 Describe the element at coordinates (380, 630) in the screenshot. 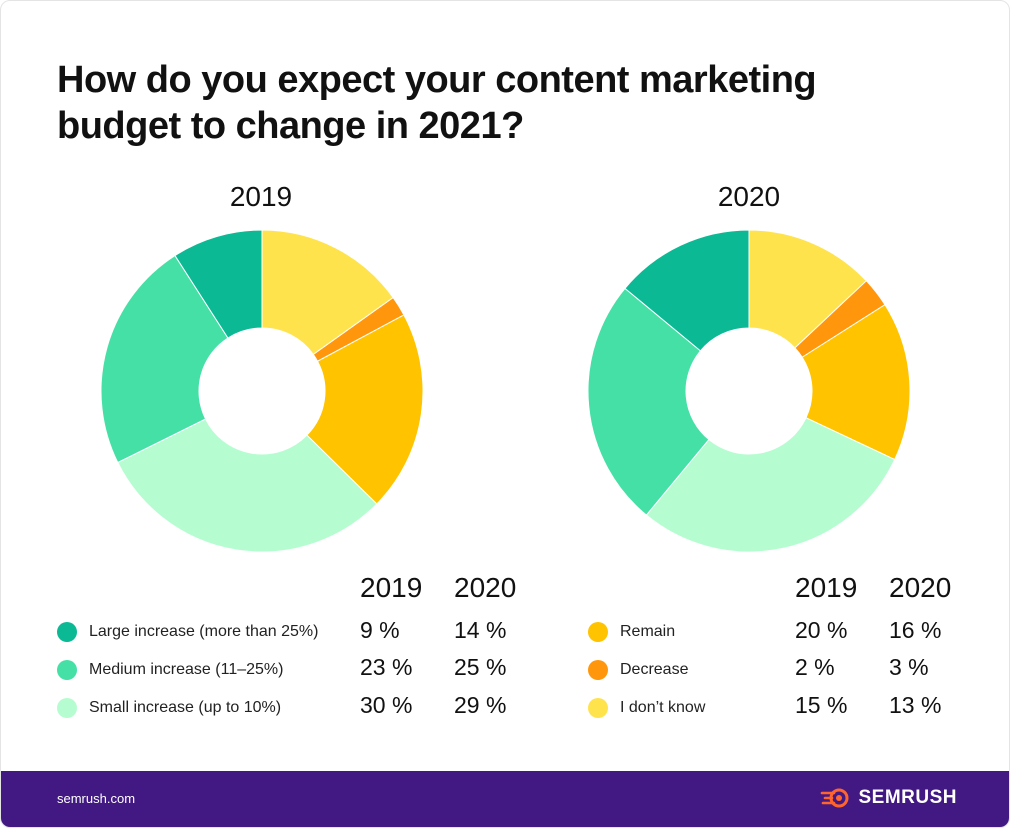

I see `legend-value-2019: 9 %` at that location.